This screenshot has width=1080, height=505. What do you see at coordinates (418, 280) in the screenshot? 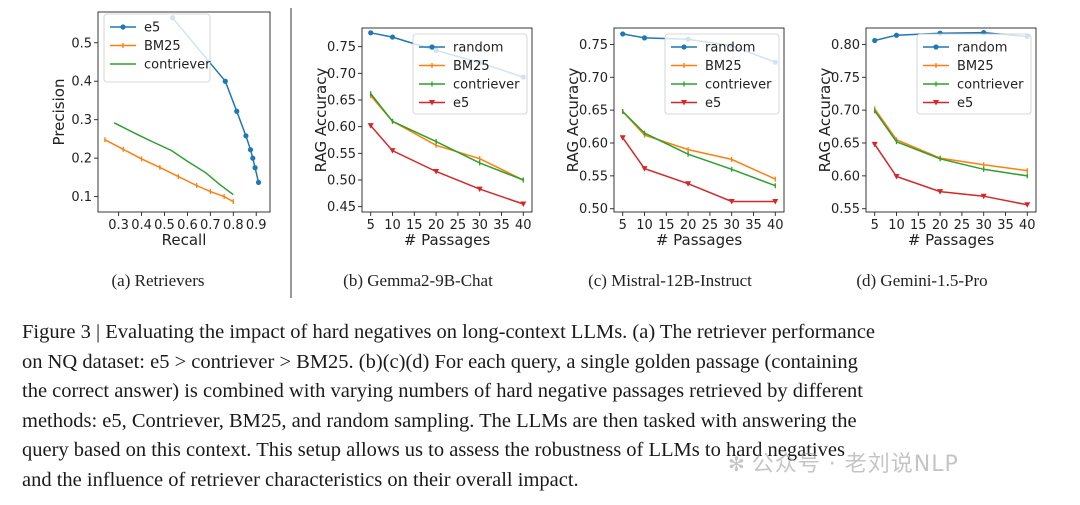
I see `subfigure-caption-b: (b) Gemma2-9B-Chat` at bounding box center [418, 280].